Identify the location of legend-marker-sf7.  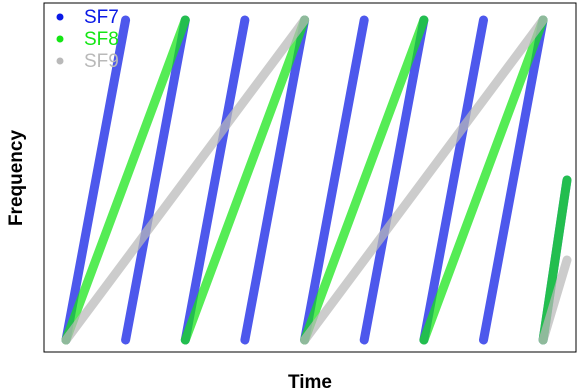
(60, 17).